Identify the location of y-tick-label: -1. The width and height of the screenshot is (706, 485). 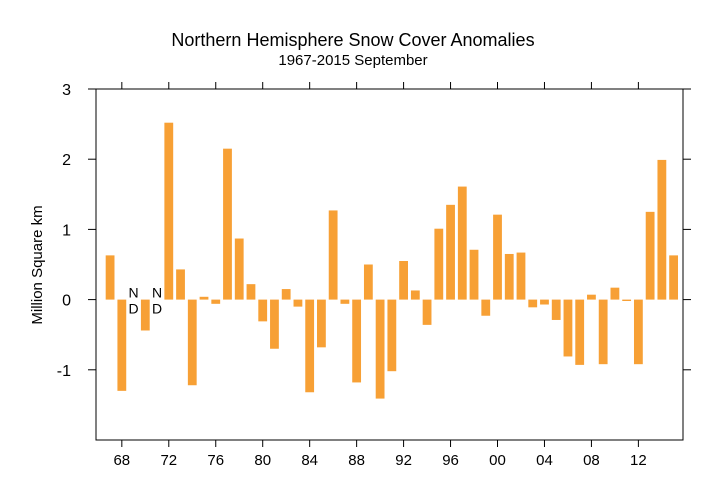
(64, 371).